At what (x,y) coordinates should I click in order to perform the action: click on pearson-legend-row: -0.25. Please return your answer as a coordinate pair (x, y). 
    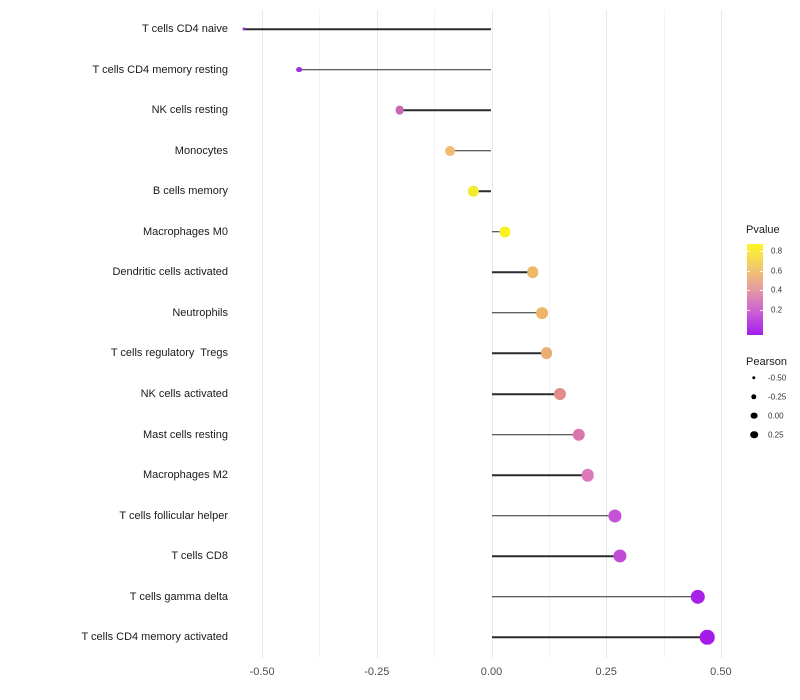
    Looking at the image, I should click on (772, 396).